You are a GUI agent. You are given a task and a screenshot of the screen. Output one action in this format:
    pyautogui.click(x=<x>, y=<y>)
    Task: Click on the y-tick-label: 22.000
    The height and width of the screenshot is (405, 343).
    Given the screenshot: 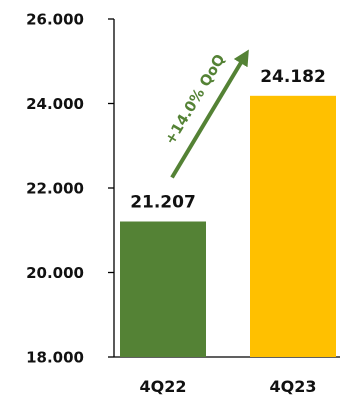 What is the action you would take?
    pyautogui.click(x=55, y=189)
    